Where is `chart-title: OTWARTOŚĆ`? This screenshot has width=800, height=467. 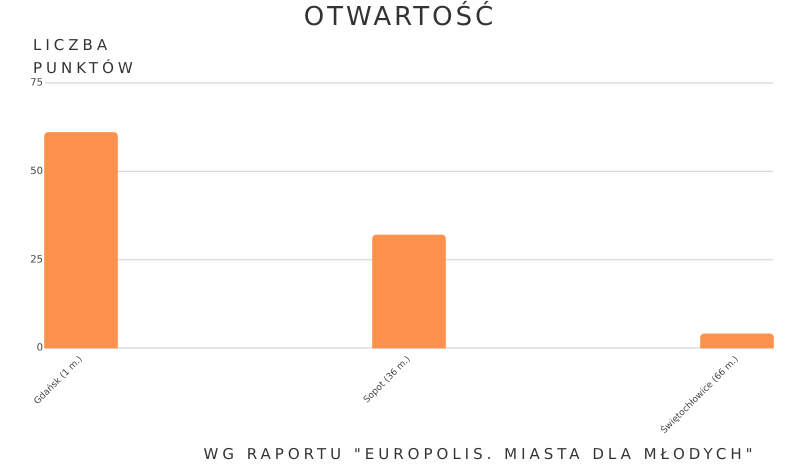
chart-title: OTWARTOŚĆ is located at coordinates (400, 17).